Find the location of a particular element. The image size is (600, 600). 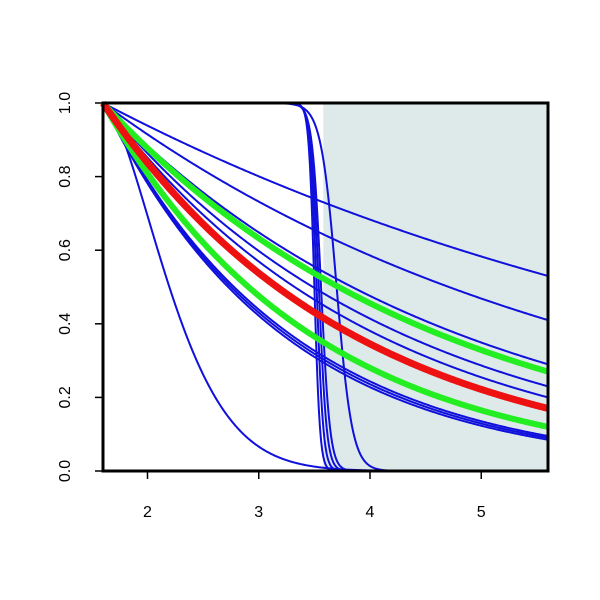

y-tick-label: 0.2 is located at coordinates (65, 397).